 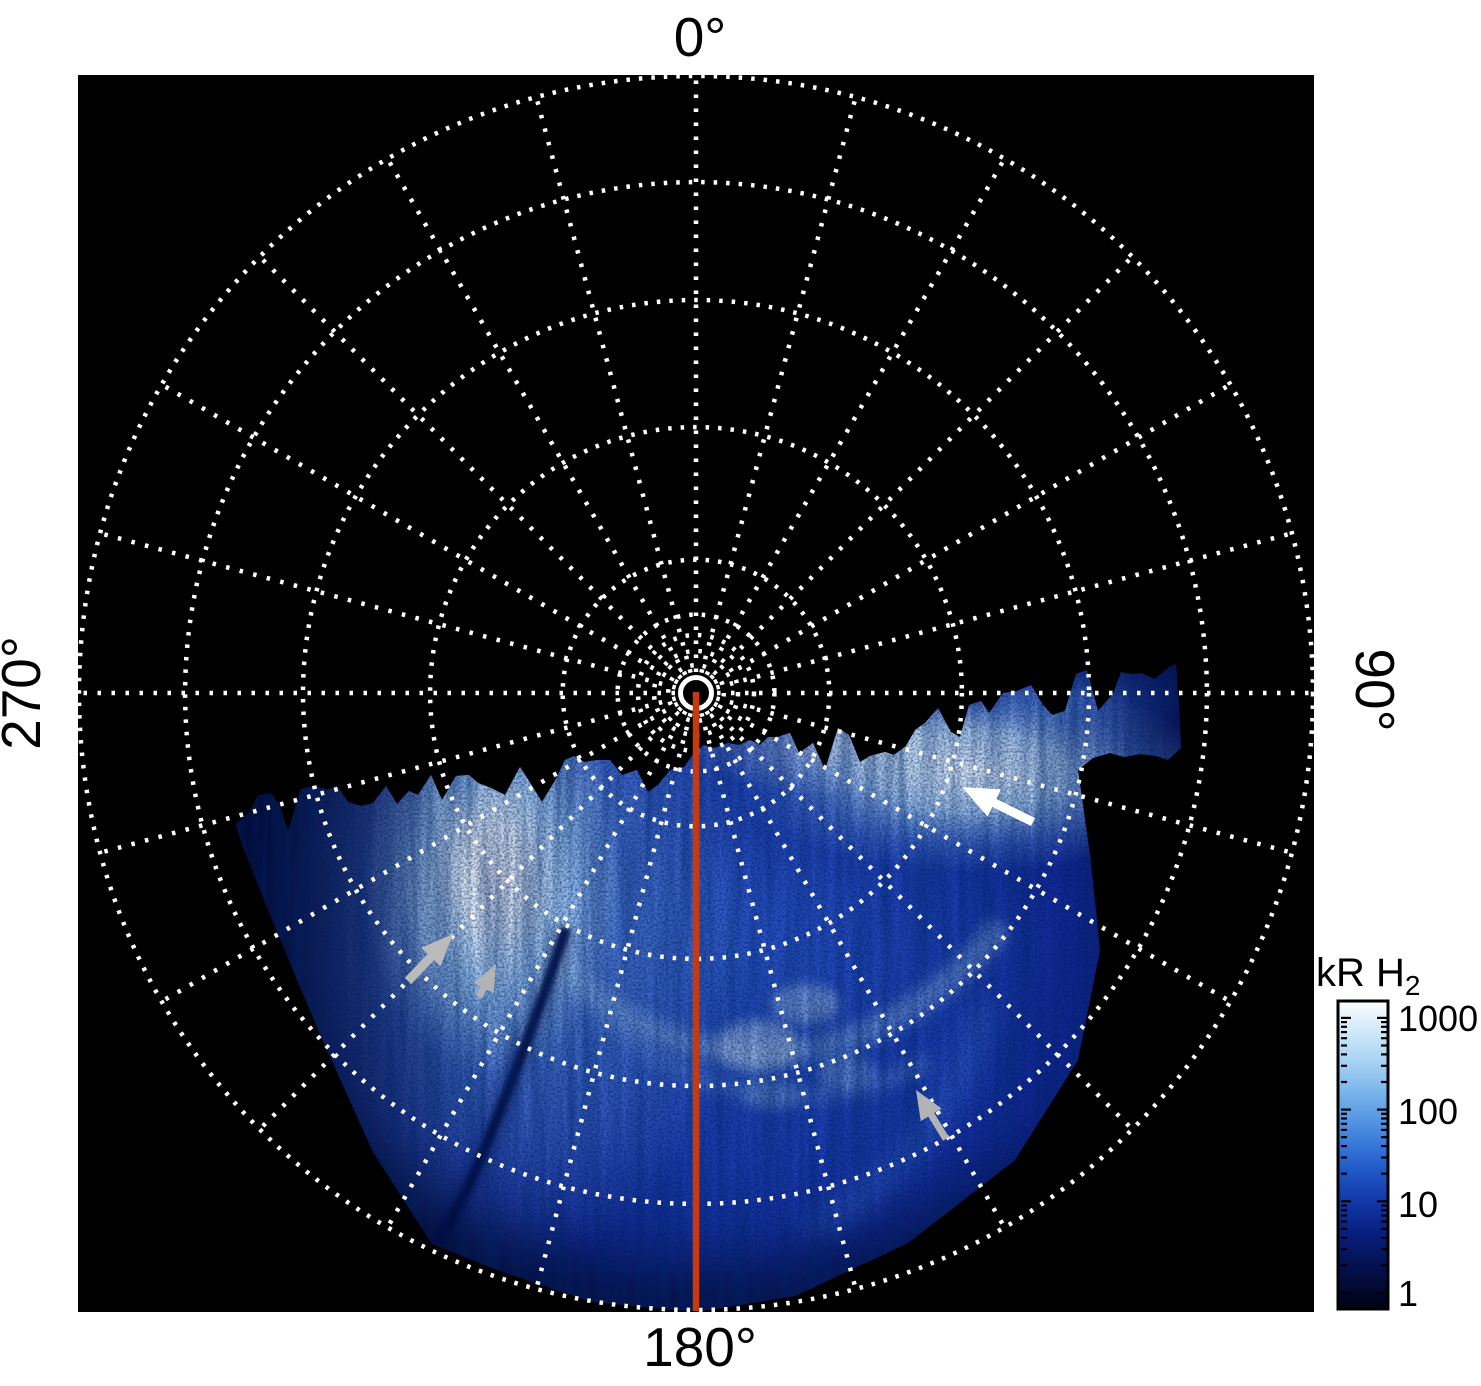 I want to click on colorbar-gradient, so click(x=1363, y=1155).